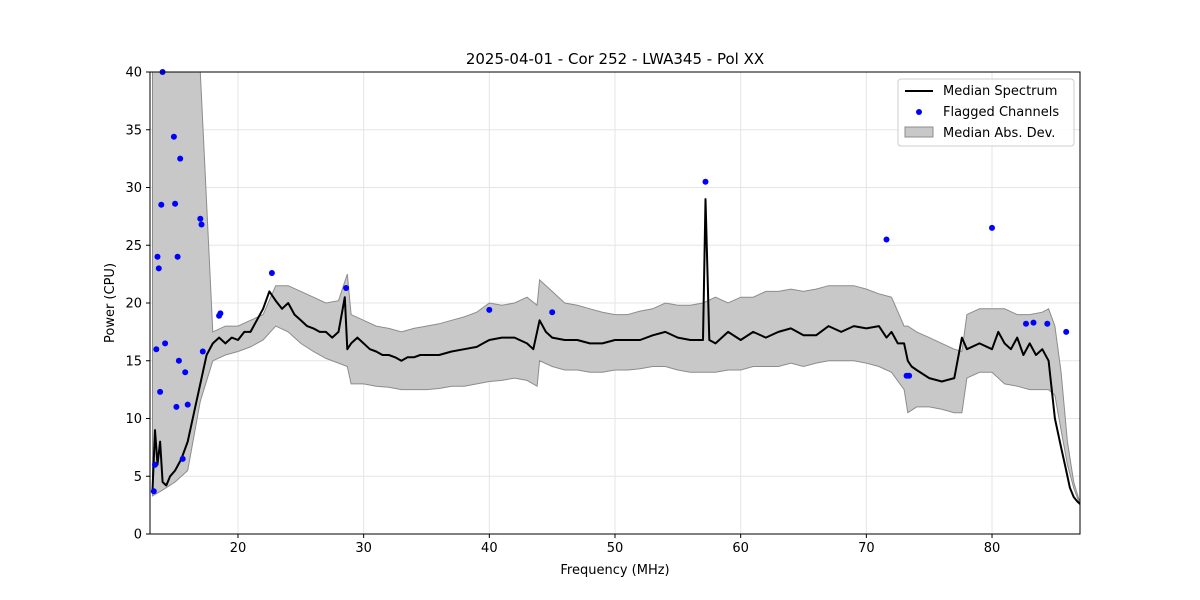 The height and width of the screenshot is (600, 1200). Describe the element at coordinates (133, 361) in the screenshot. I see `y-tick-label: 15` at that location.